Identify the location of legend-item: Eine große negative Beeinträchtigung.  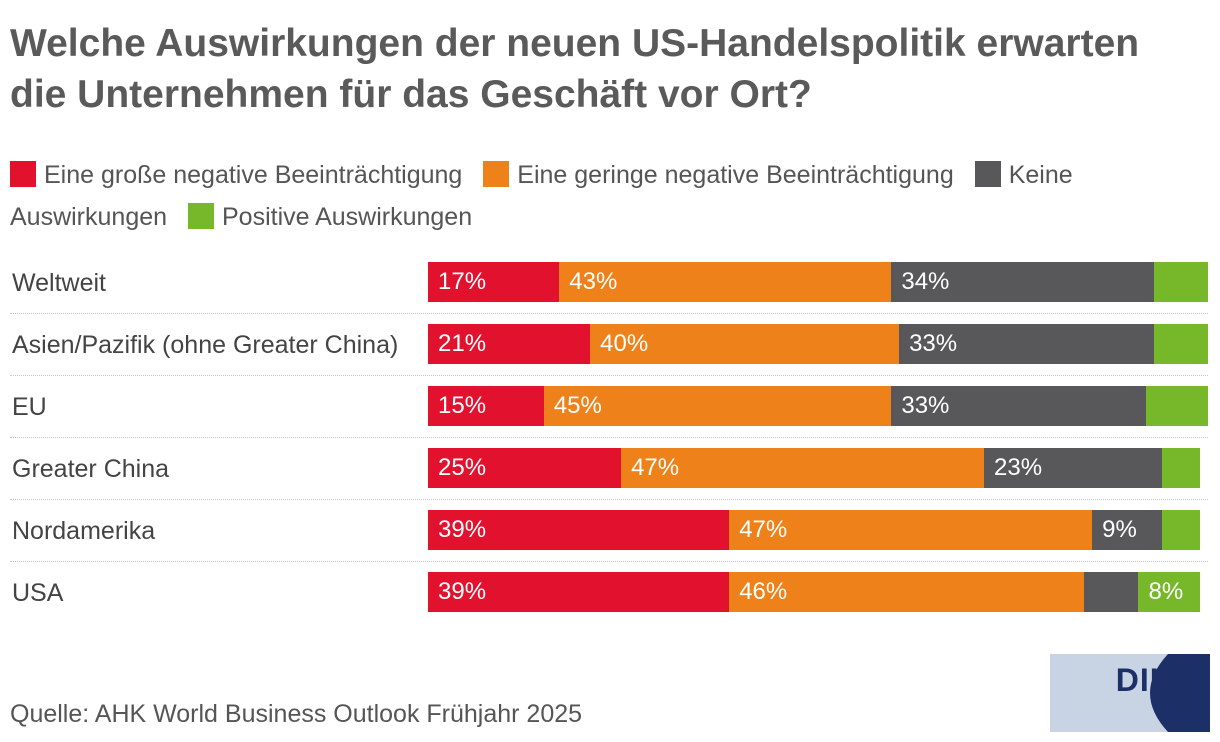
(236, 175).